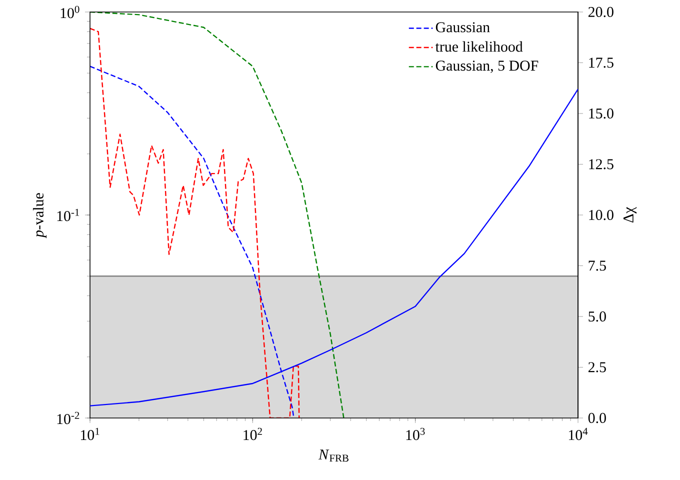  What do you see at coordinates (68, 418) in the screenshot?
I see `y-tick-label: 10$^{-2}$` at bounding box center [68, 418].